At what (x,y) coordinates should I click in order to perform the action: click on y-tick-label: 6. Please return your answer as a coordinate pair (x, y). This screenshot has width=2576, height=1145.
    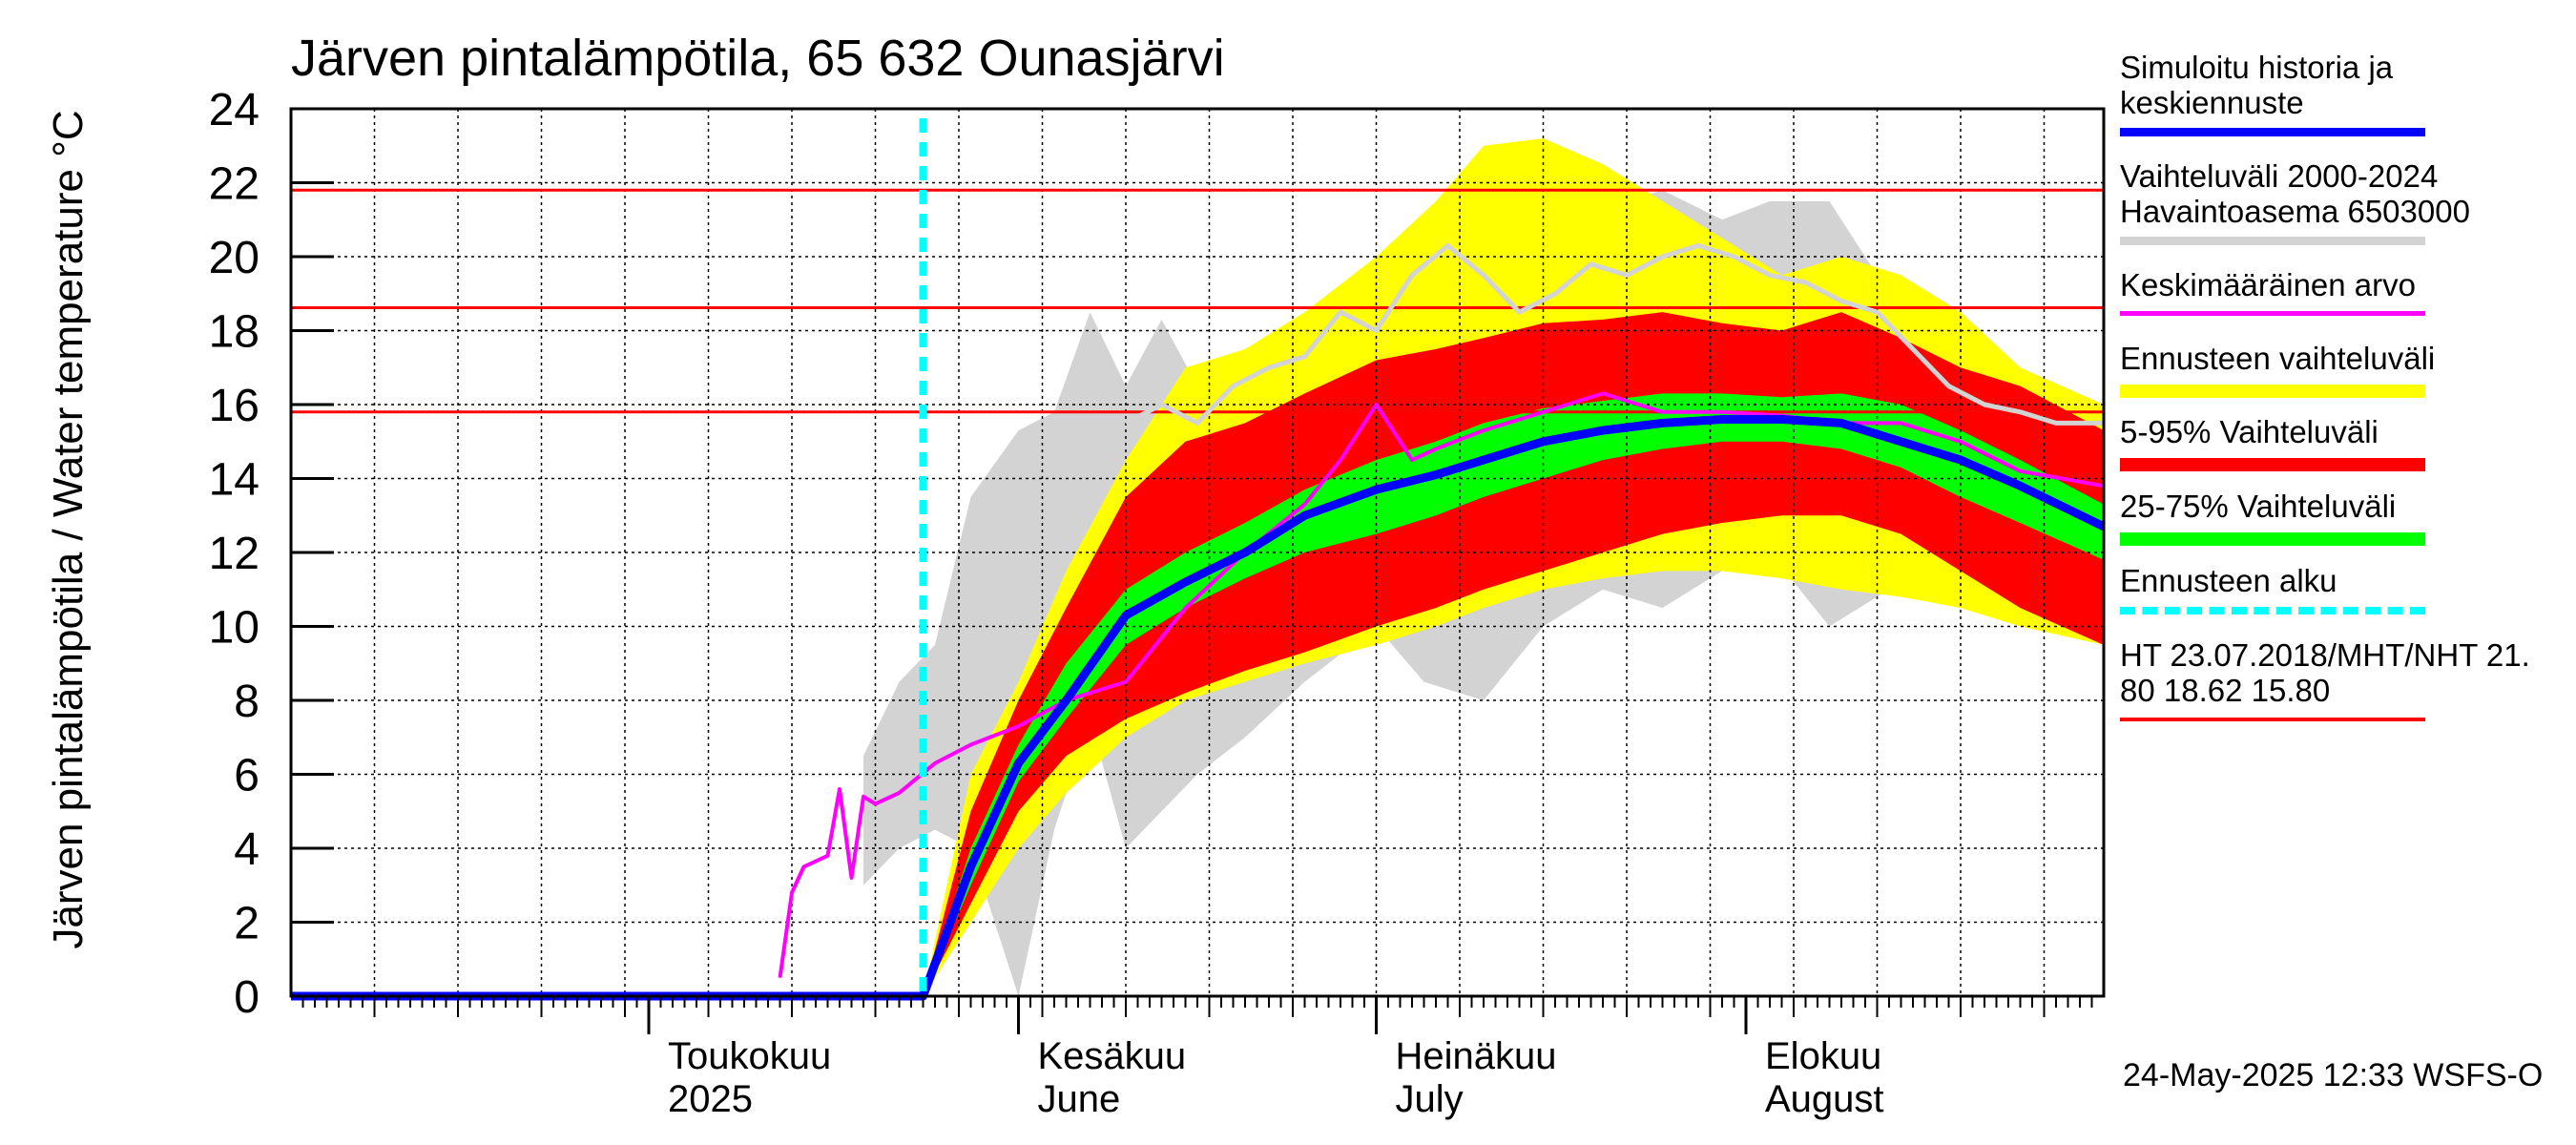
    Looking at the image, I should click on (247, 776).